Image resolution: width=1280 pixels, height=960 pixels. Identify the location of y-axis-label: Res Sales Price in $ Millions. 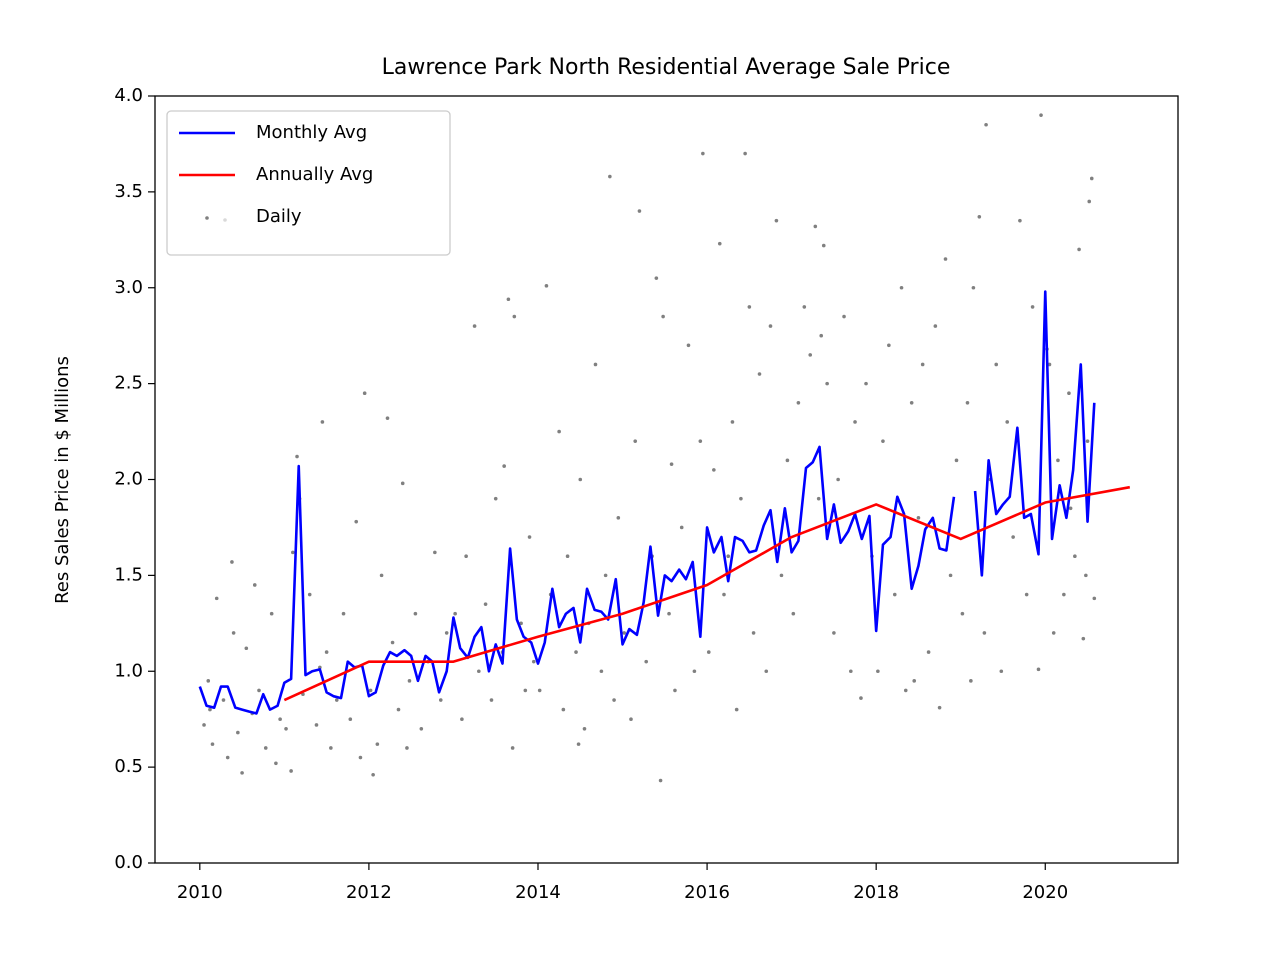
(62, 480).